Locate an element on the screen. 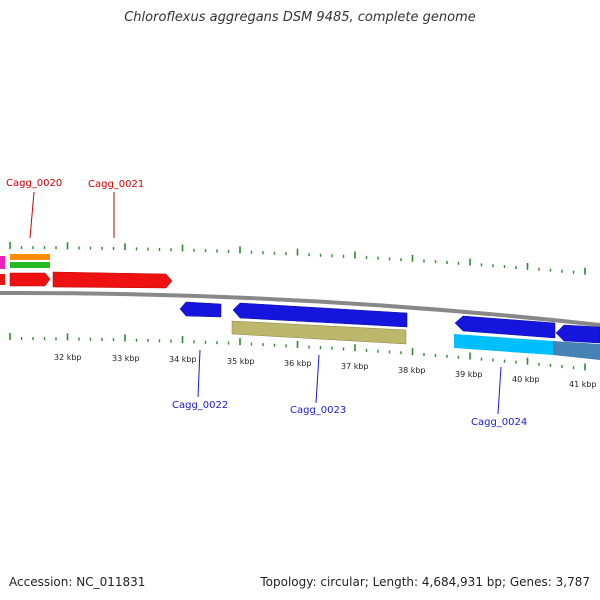 The height and width of the screenshot is (600, 600). gene-orange is located at coordinates (30, 257).